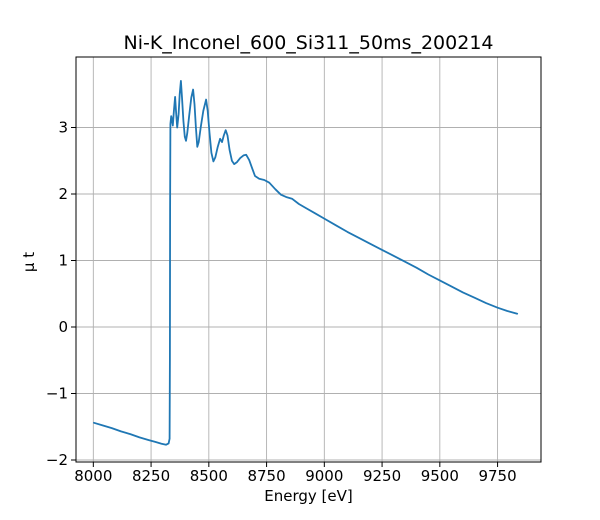 The width and height of the screenshot is (600, 520). What do you see at coordinates (57, 460) in the screenshot?
I see `y-tick-label: −2` at bounding box center [57, 460].